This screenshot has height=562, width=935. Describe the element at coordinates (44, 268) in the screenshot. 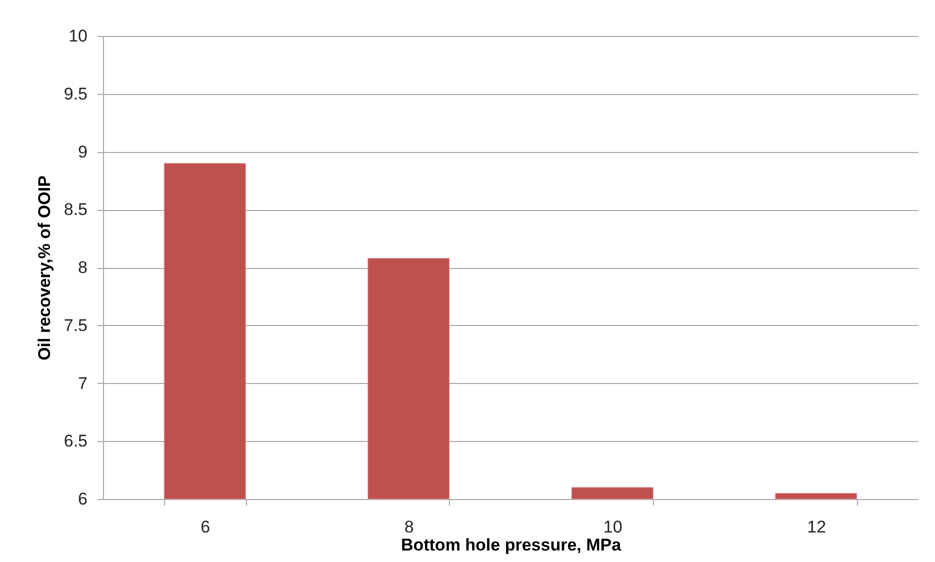

I see `y-axis-title: Oil recovery,% of OOIP` at that location.